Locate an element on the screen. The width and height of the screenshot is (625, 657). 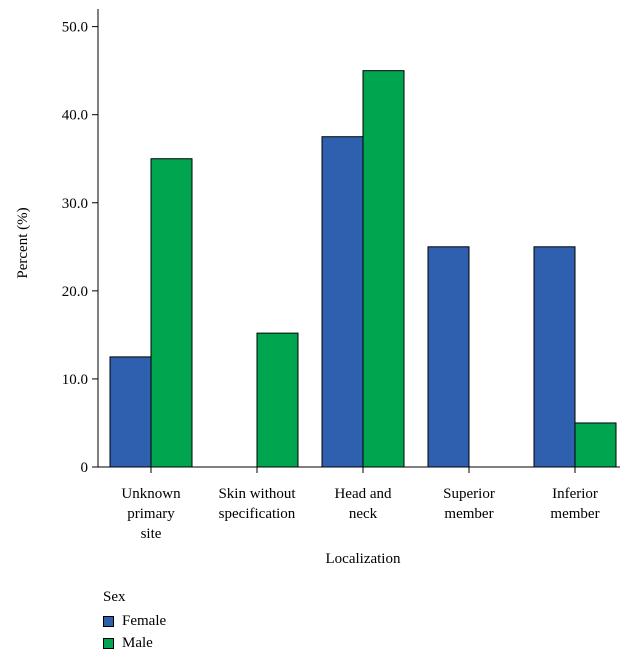
legend-swatch-female is located at coordinates (108, 621).